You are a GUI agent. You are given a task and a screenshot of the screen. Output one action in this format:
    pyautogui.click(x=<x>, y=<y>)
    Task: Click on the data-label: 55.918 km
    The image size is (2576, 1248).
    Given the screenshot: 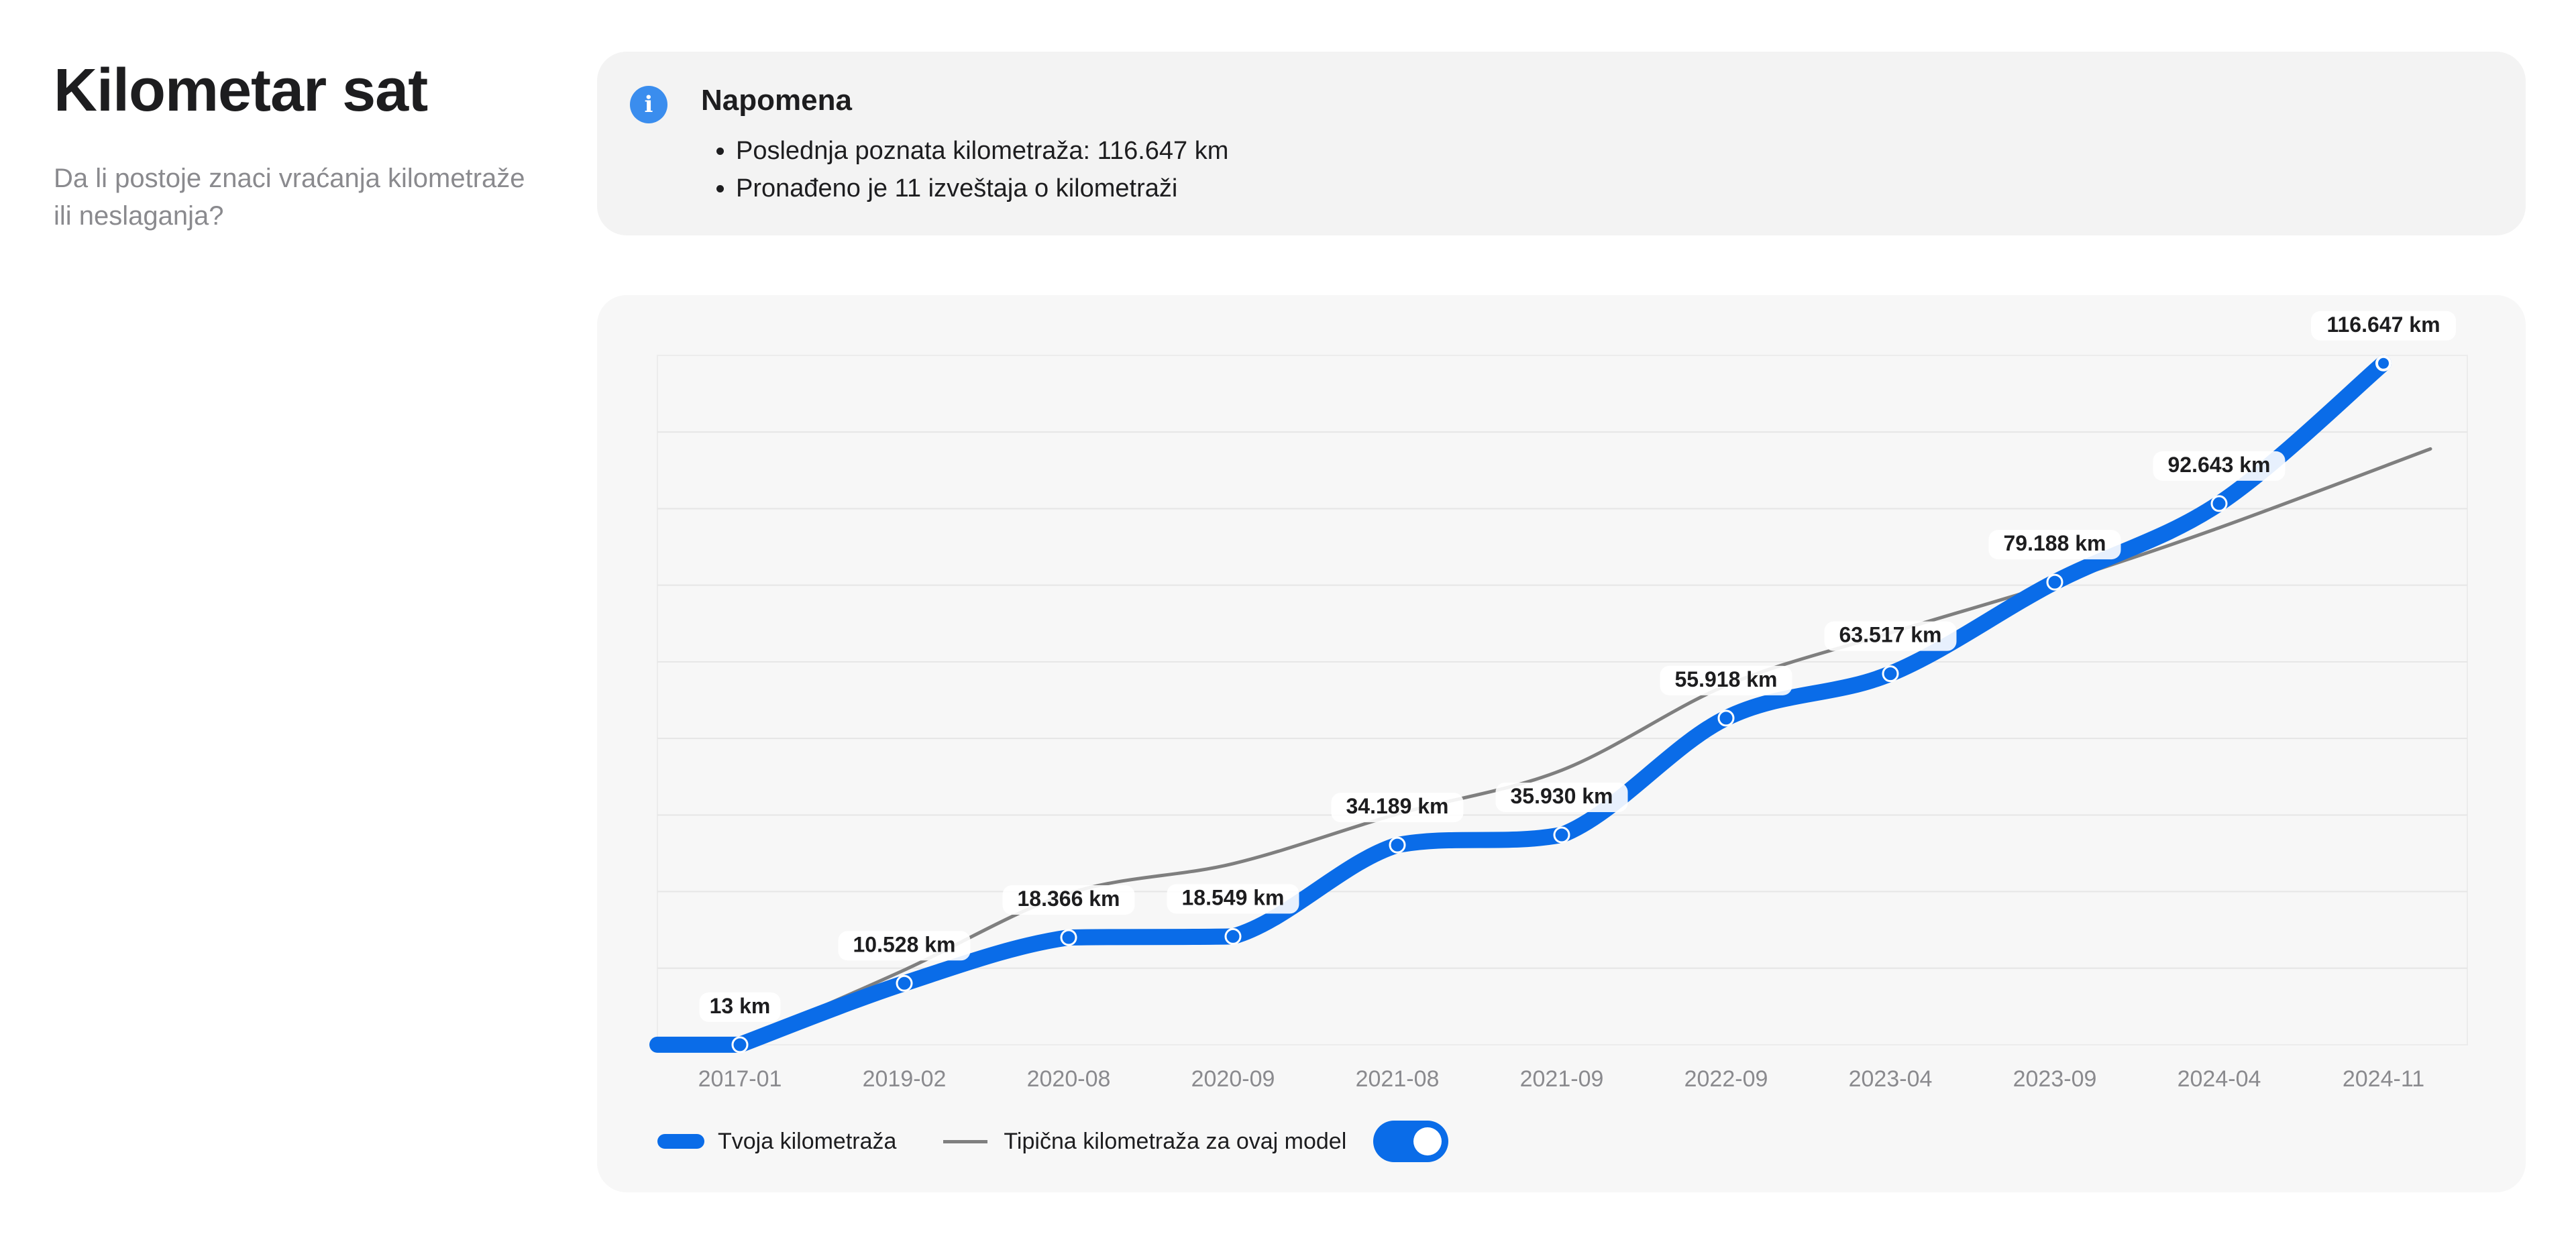 What is the action you would take?
    pyautogui.click(x=1726, y=680)
    